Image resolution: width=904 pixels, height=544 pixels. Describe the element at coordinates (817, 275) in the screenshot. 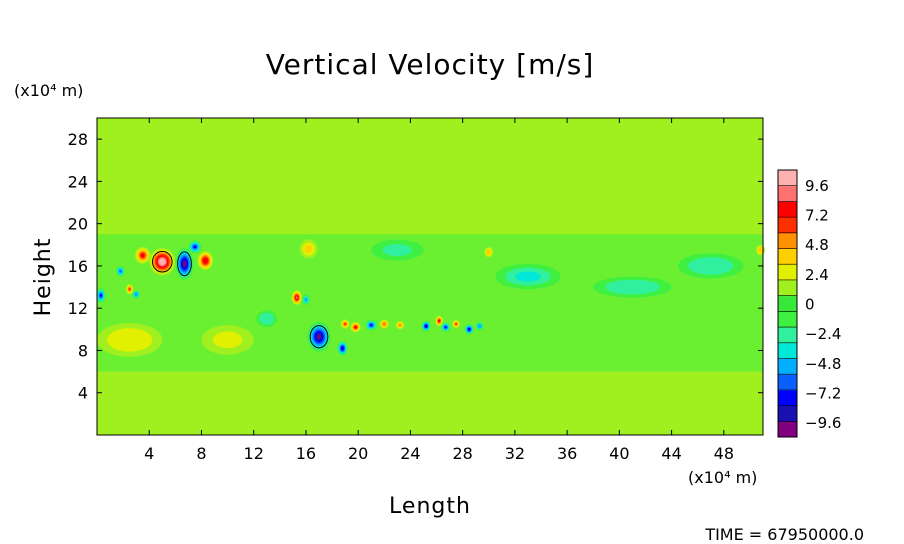

I see `colorbar-tick-label: 2.4` at that location.